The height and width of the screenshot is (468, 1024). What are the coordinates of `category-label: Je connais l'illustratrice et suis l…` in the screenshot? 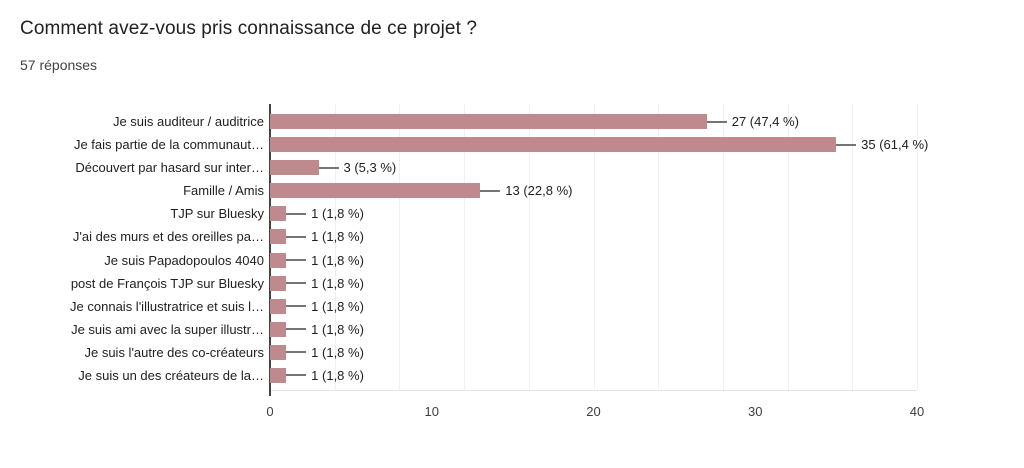 It's located at (167, 306).